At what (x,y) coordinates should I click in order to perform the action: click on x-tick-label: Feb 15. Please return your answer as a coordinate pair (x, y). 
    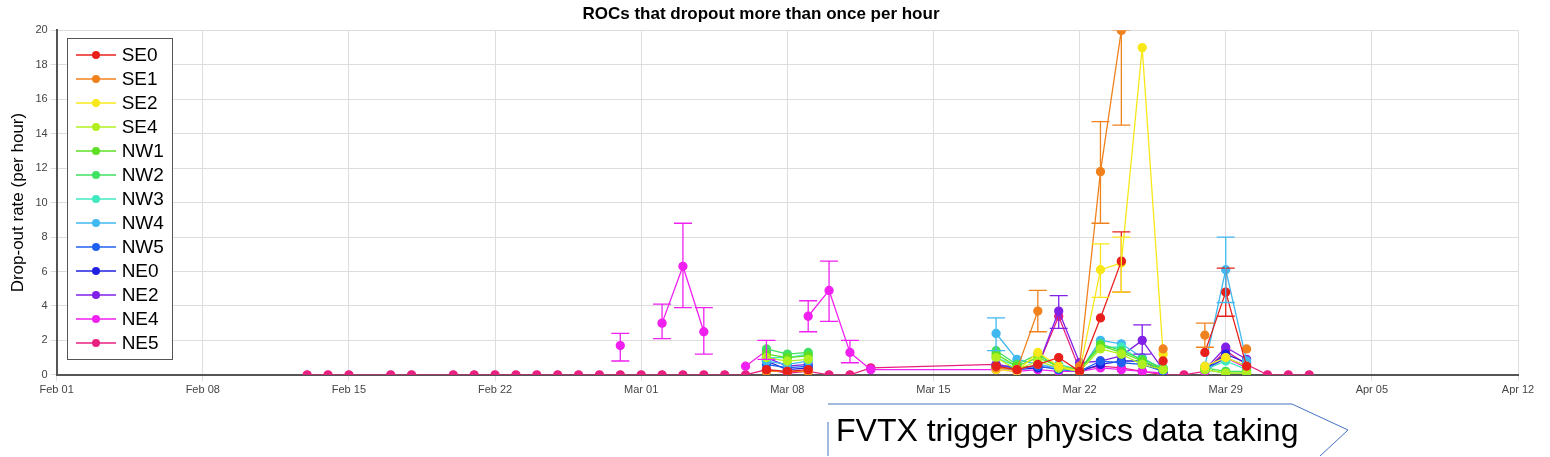
    Looking at the image, I should click on (349, 389).